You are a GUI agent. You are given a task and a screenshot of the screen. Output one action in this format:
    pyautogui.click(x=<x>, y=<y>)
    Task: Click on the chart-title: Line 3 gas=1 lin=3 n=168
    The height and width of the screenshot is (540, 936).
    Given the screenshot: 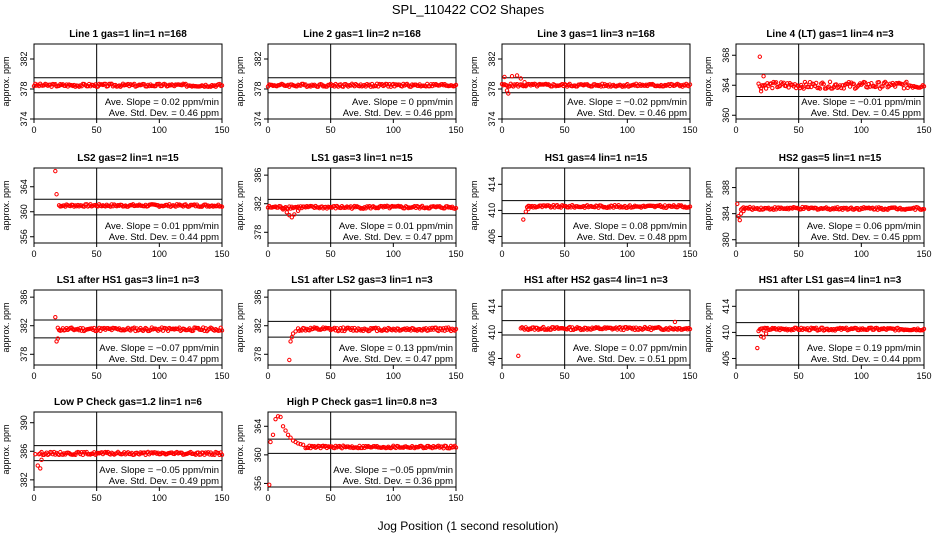 What is the action you would take?
    pyautogui.click(x=596, y=34)
    